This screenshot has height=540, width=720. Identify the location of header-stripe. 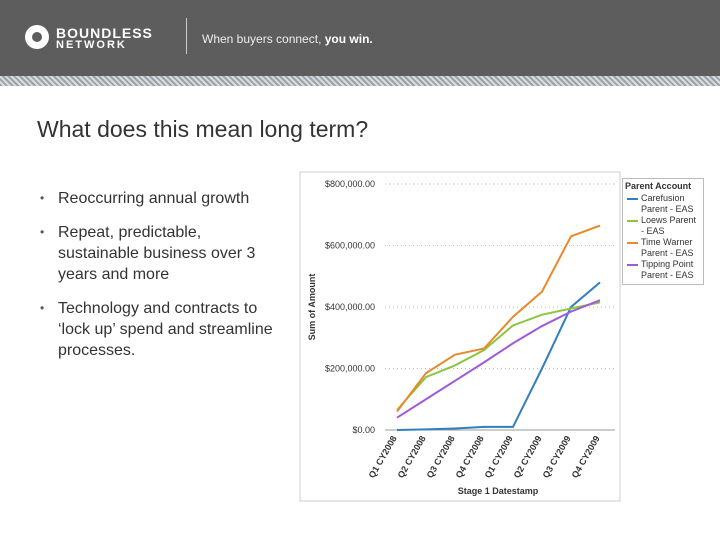
(360, 81).